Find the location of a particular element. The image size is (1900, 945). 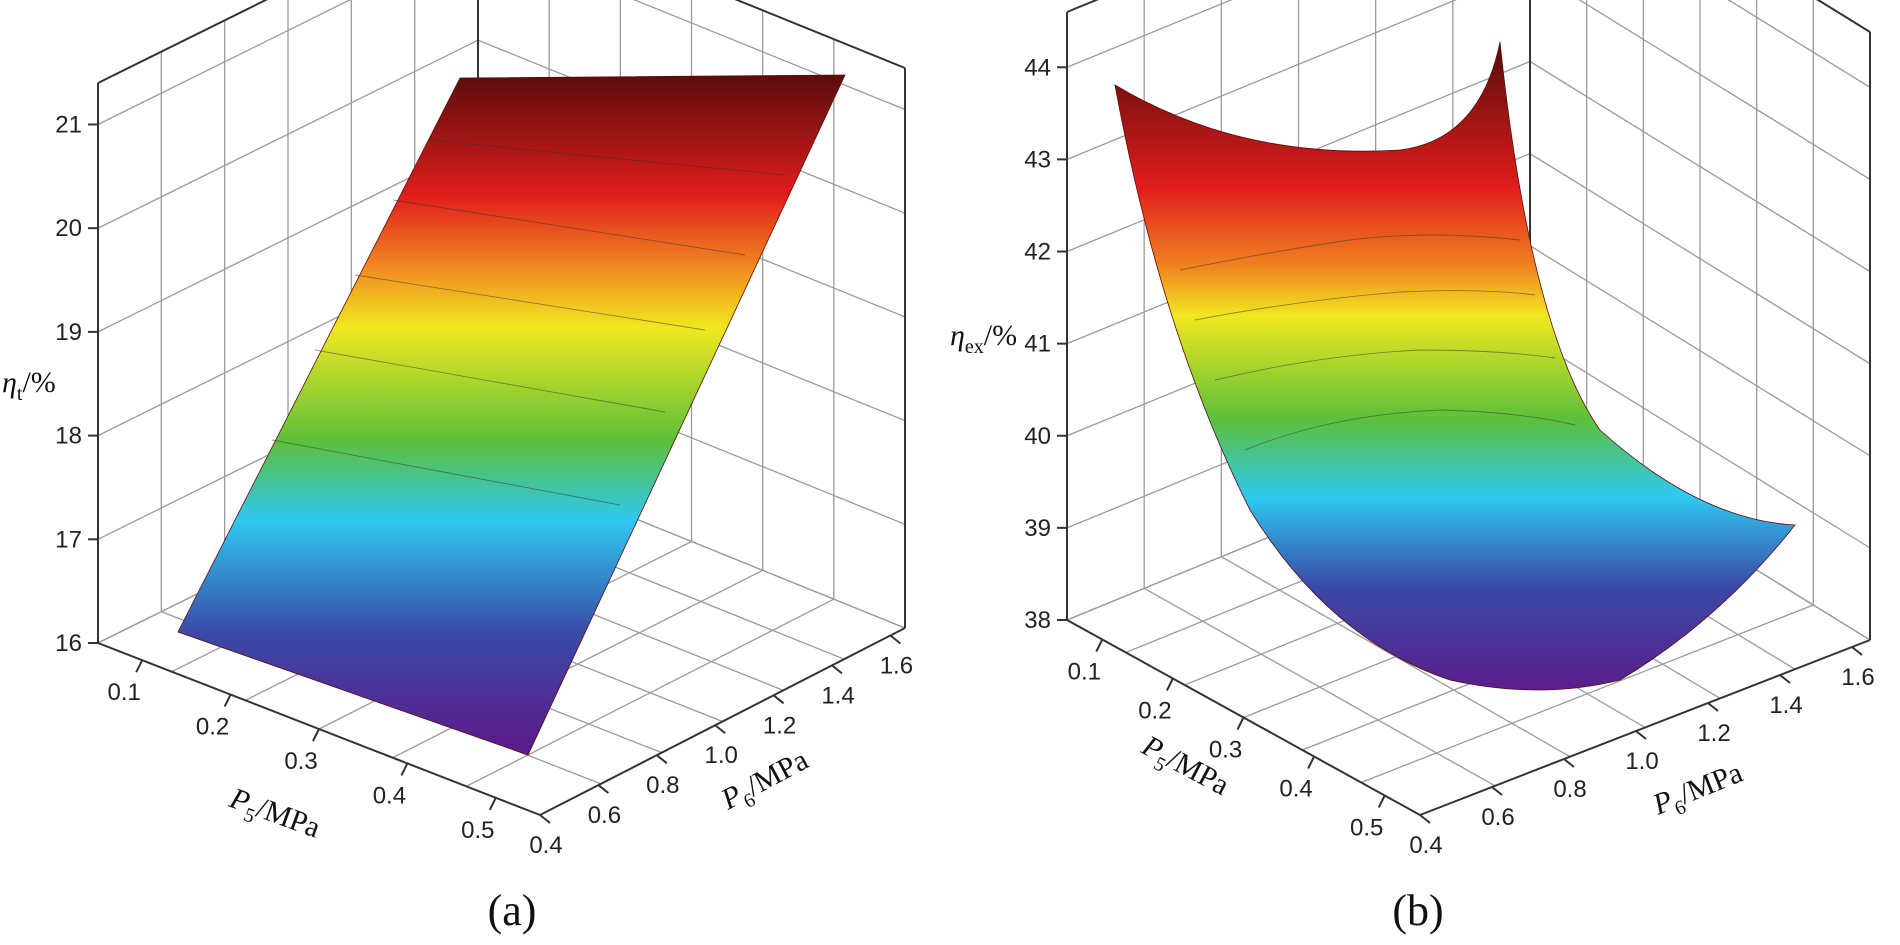

contour-lines-a is located at coordinates (528, 322).